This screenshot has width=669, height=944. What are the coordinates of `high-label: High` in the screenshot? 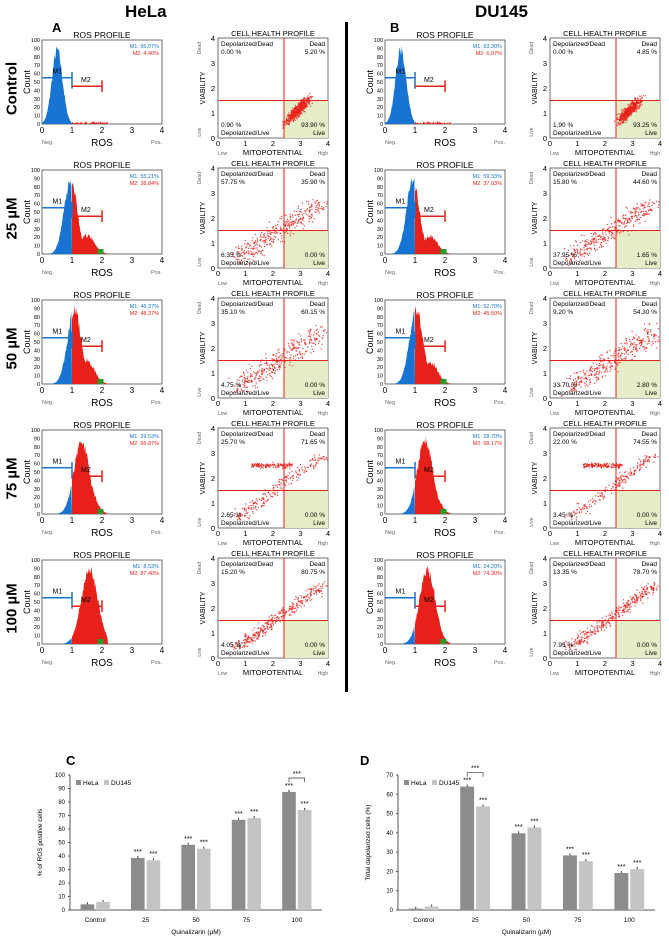 It's located at (655, 414).